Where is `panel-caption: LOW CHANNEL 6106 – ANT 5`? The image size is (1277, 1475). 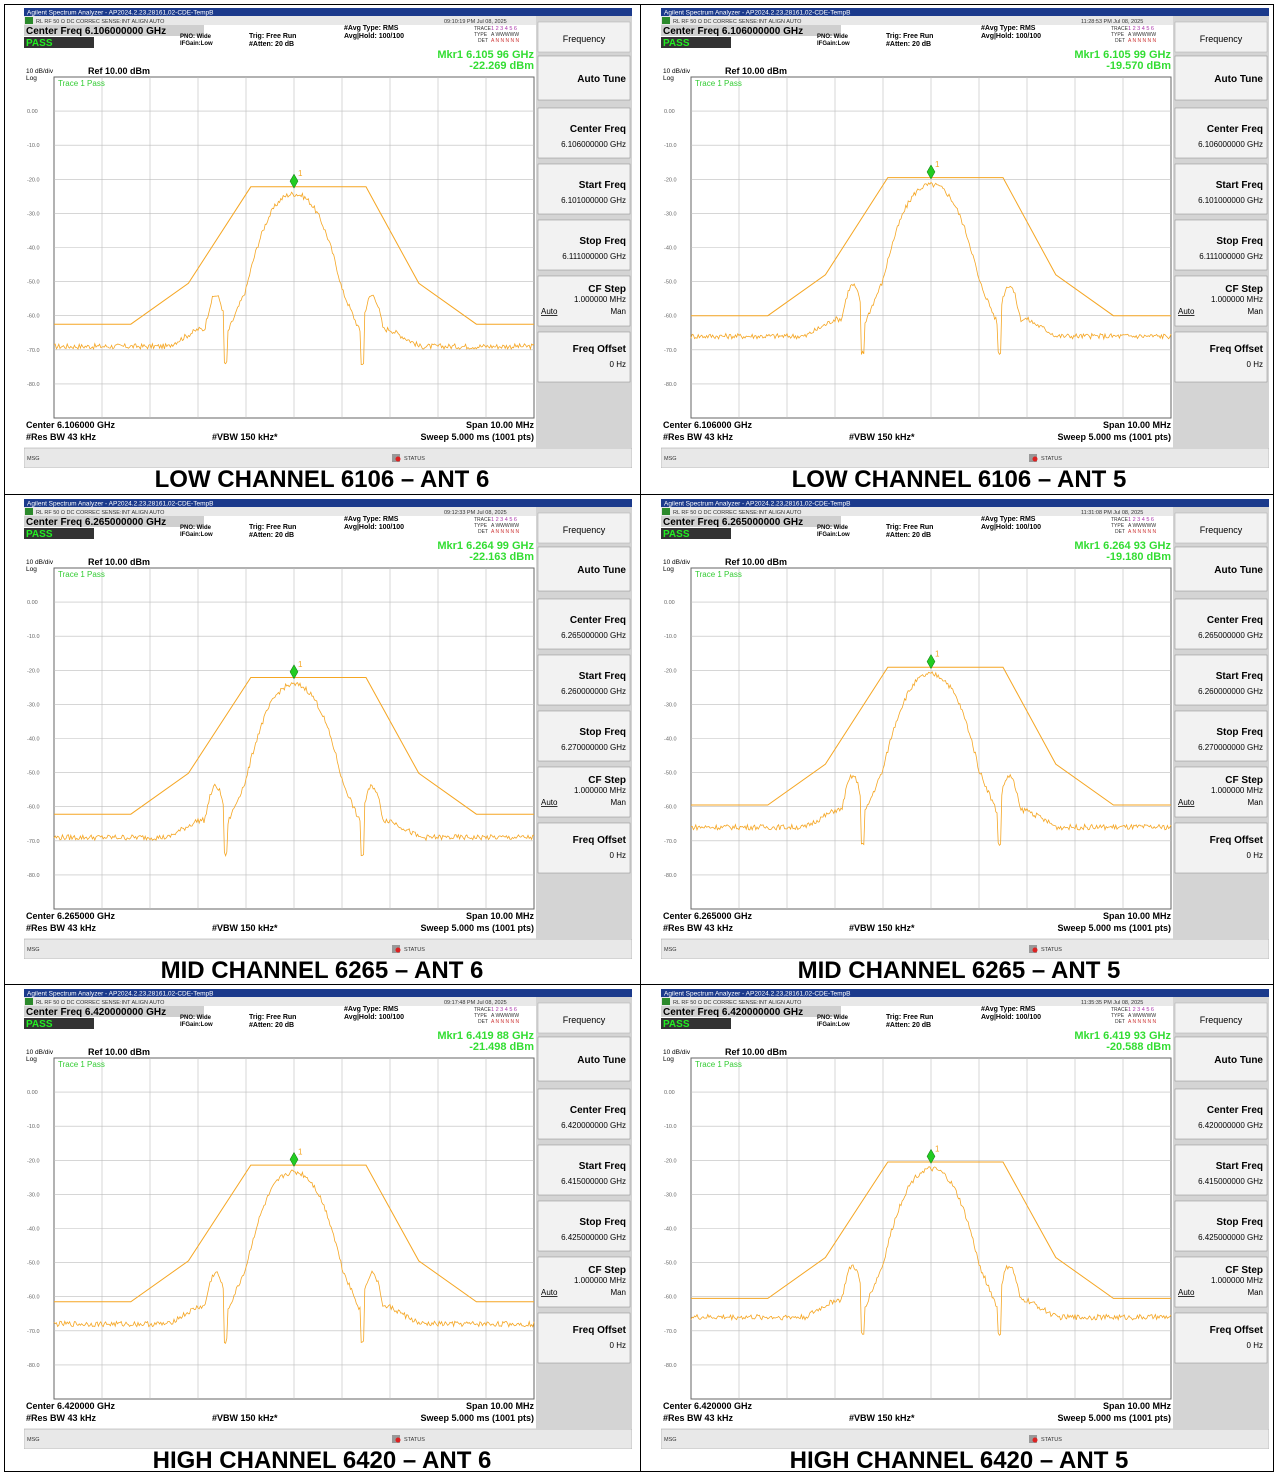
panel-caption: LOW CHANNEL 6106 – ANT 5 is located at coordinates (959, 480).